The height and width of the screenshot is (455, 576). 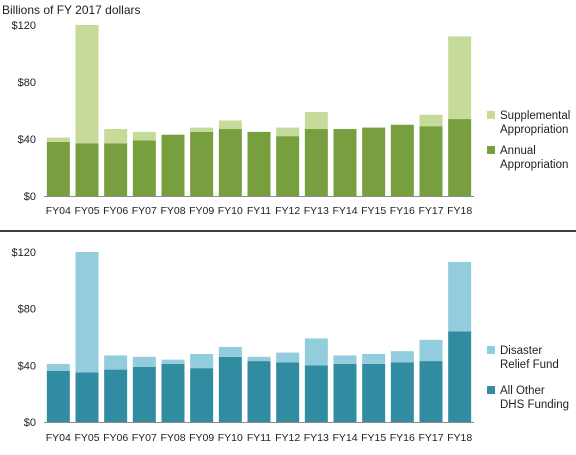 I want to click on top-bar-annual-appropriation-fy10, so click(x=230, y=162).